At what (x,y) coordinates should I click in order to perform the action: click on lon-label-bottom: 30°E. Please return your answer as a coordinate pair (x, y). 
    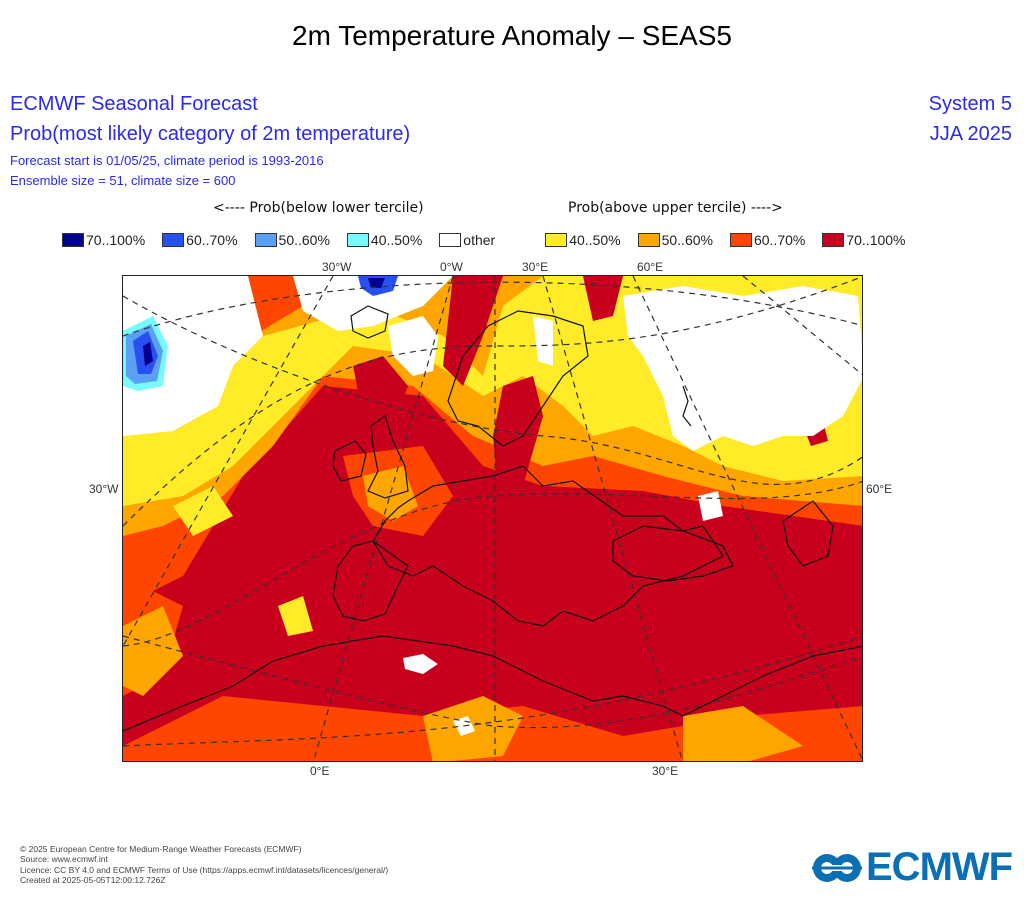
    Looking at the image, I should click on (665, 771).